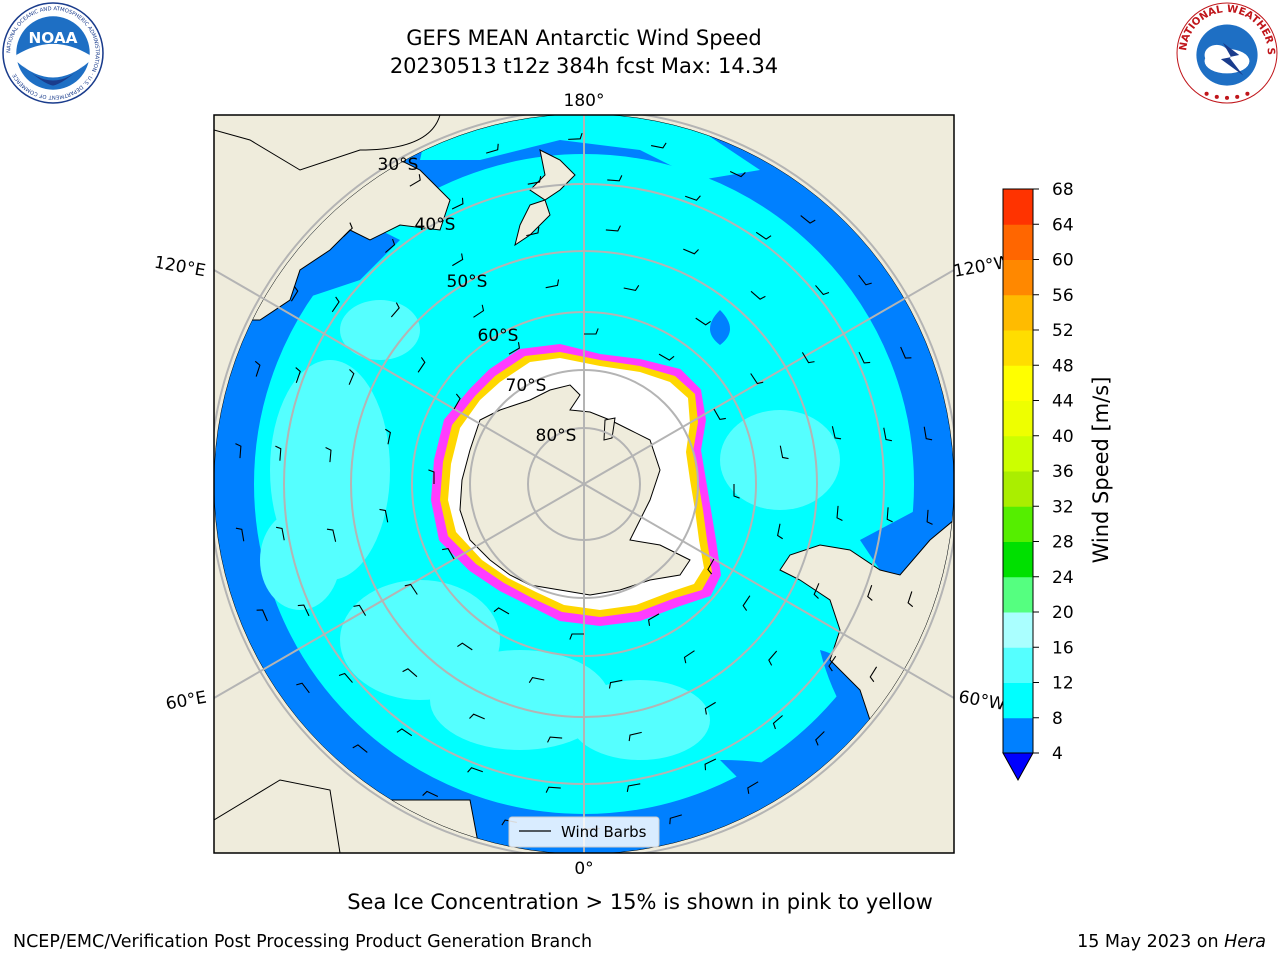 The width and height of the screenshot is (1280, 960). I want to click on colorbar-tick-label: 16, so click(1063, 648).